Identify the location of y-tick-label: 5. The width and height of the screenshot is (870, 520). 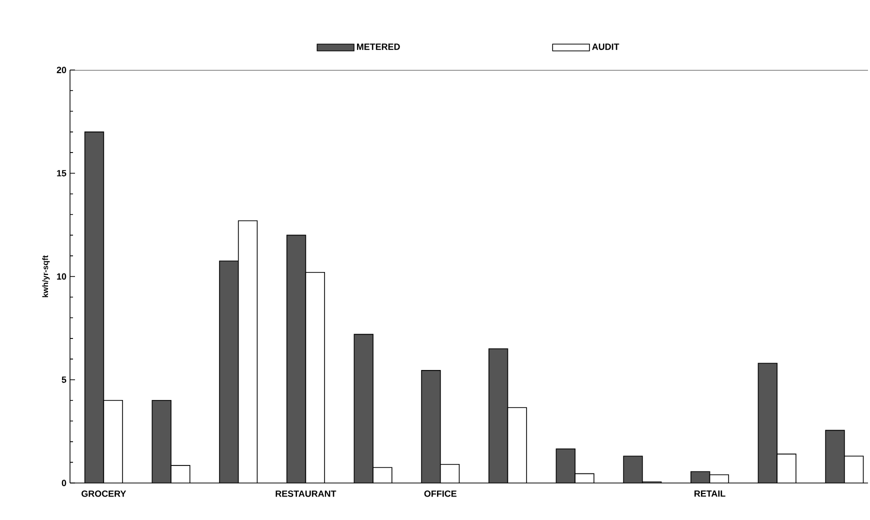
(64, 379).